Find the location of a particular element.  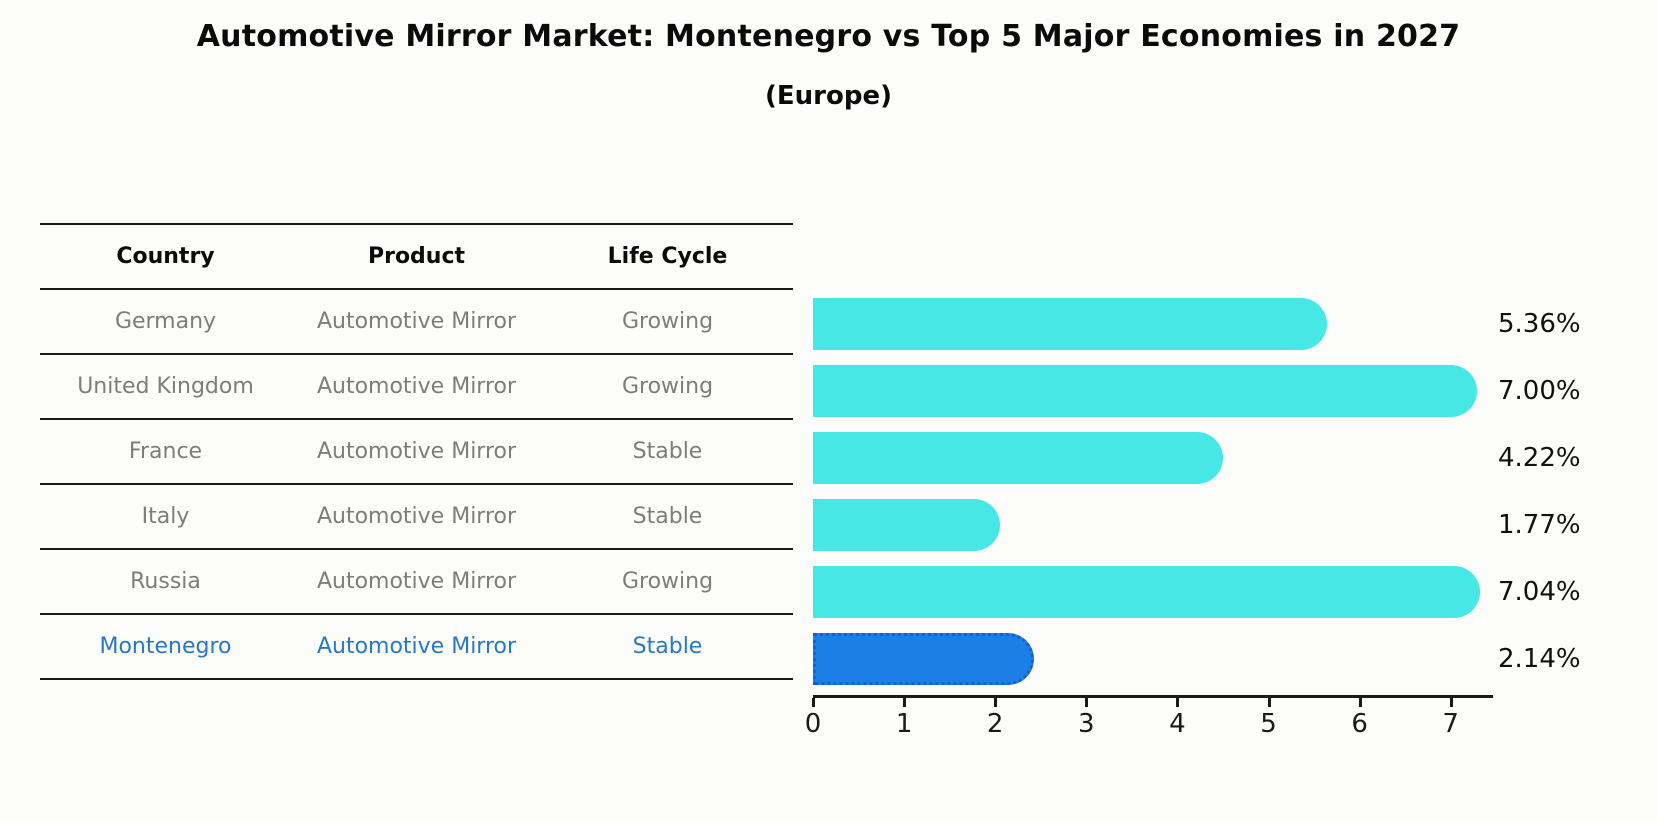

bar-russia is located at coordinates (1146, 591).